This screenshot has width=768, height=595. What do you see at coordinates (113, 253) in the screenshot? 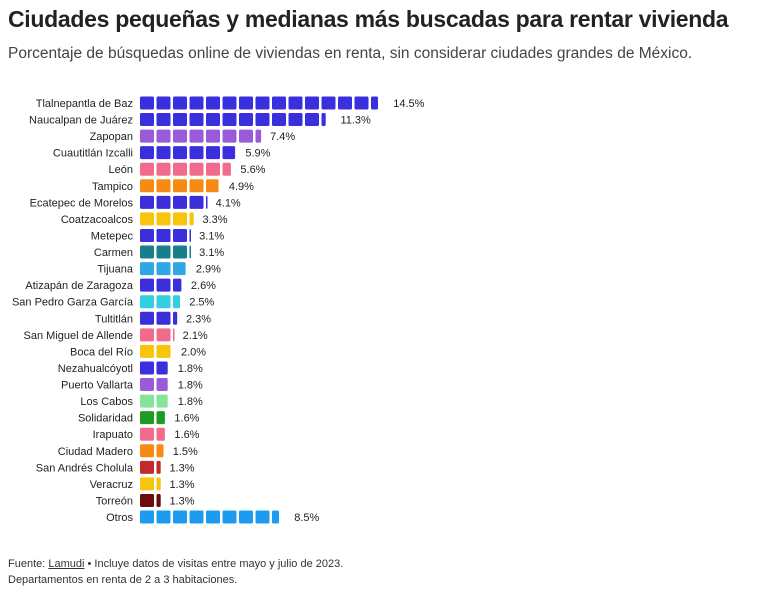
I see `category-label: Carmen` at bounding box center [113, 253].